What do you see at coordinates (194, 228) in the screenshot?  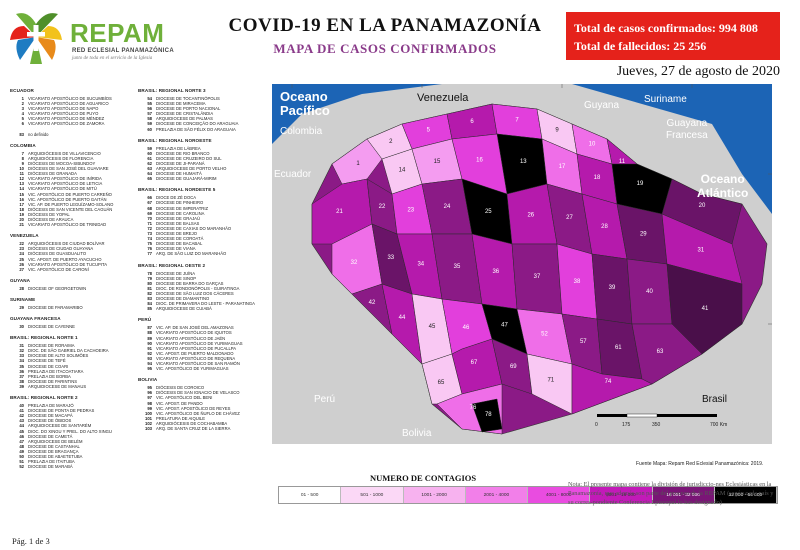 I see `jurisdiction-name: DIOCESE DE CAXIAS DO MARANHÃO` at bounding box center [194, 228].